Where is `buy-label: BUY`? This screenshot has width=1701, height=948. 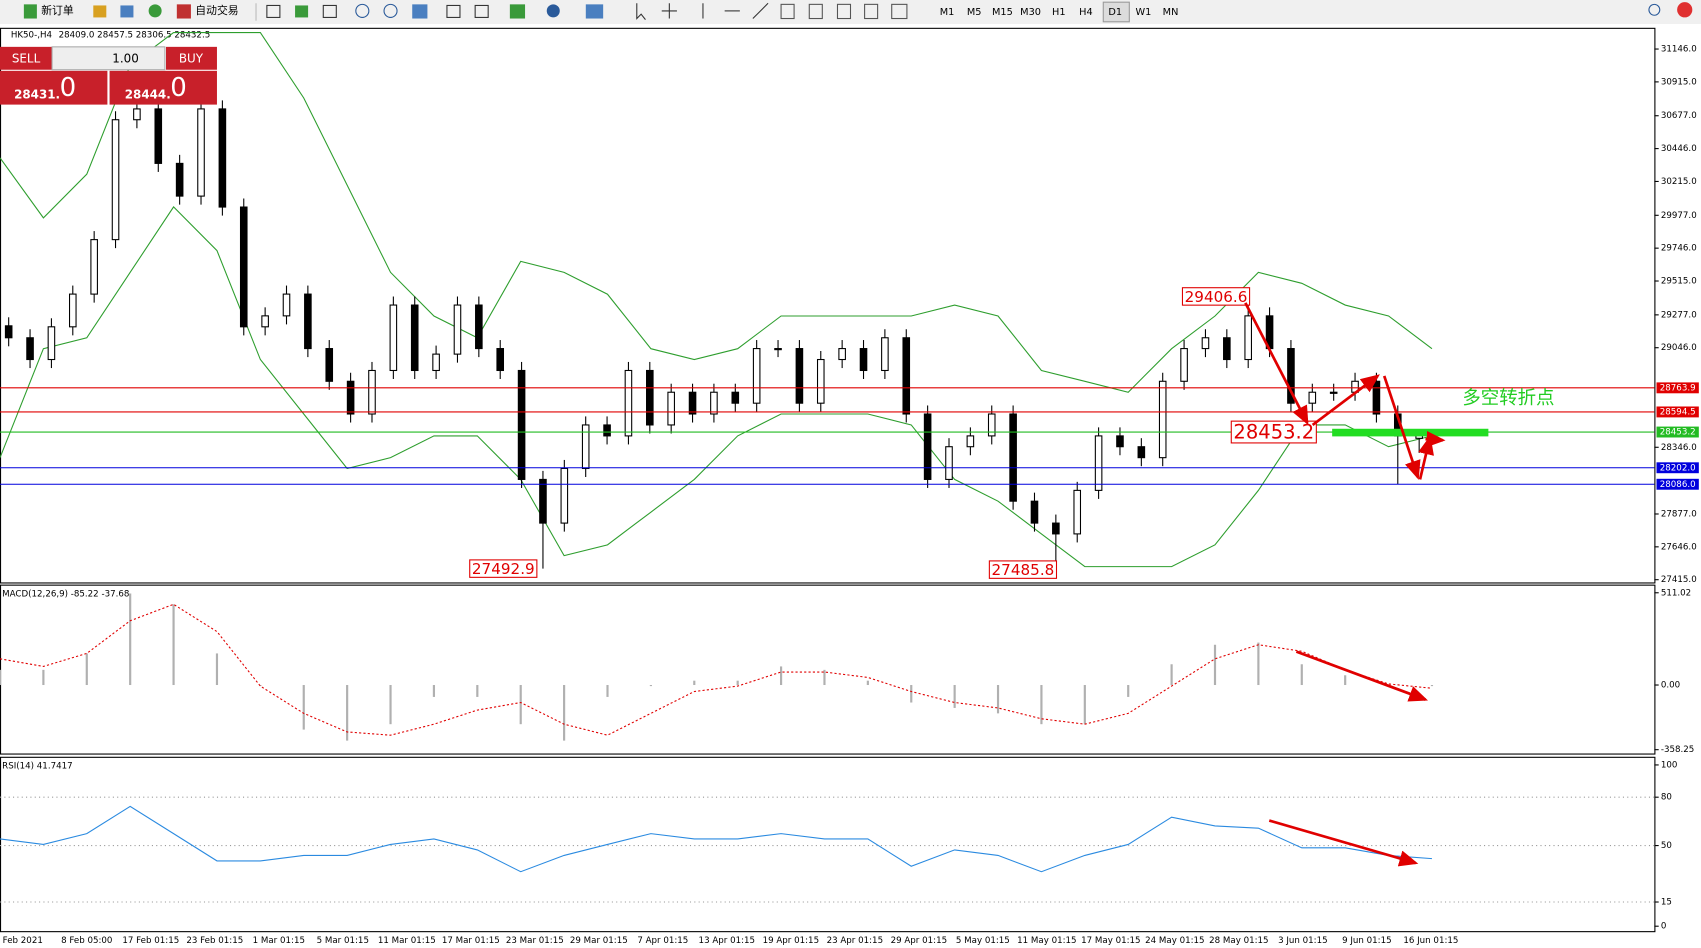 buy-label: BUY is located at coordinates (191, 58).